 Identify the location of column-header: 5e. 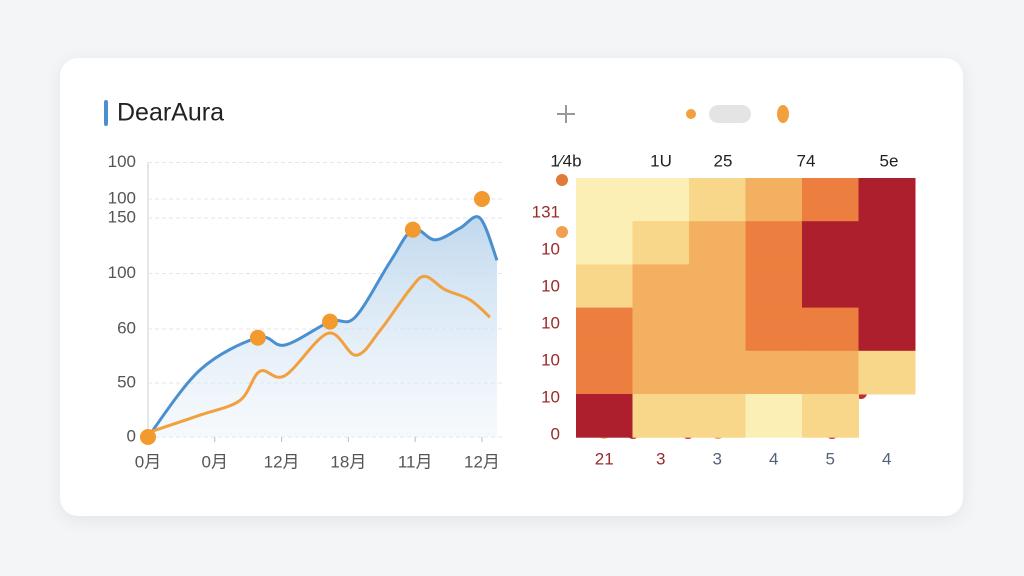
(889, 160).